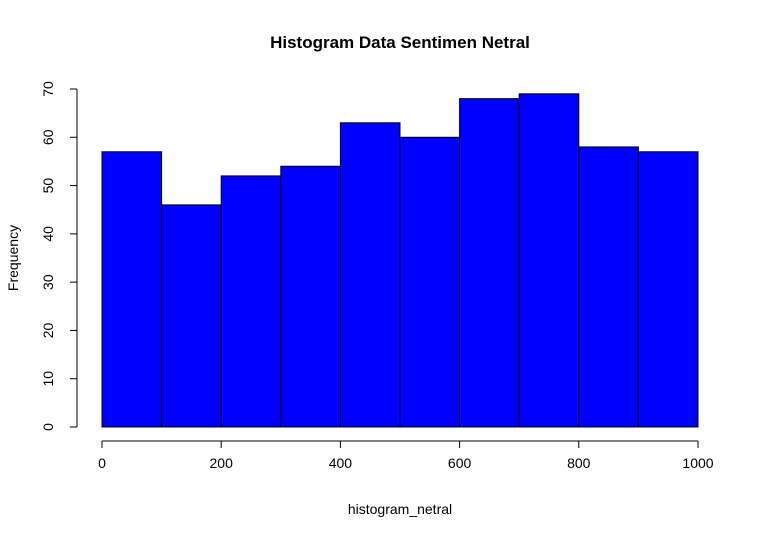  I want to click on chart-title: Histogram Data Sentimen Netral, so click(400, 42).